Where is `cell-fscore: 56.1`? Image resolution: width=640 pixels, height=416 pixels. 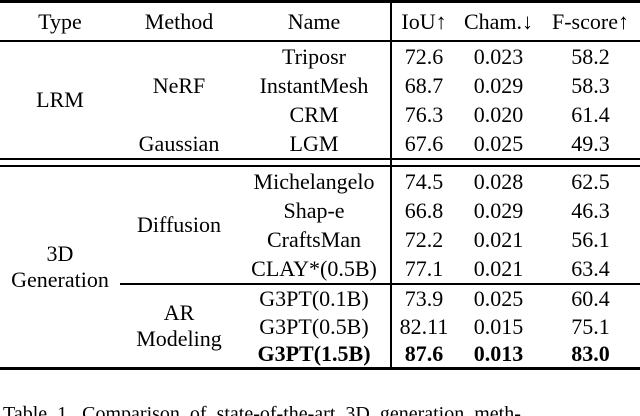 cell-fscore: 56.1 is located at coordinates (590, 239).